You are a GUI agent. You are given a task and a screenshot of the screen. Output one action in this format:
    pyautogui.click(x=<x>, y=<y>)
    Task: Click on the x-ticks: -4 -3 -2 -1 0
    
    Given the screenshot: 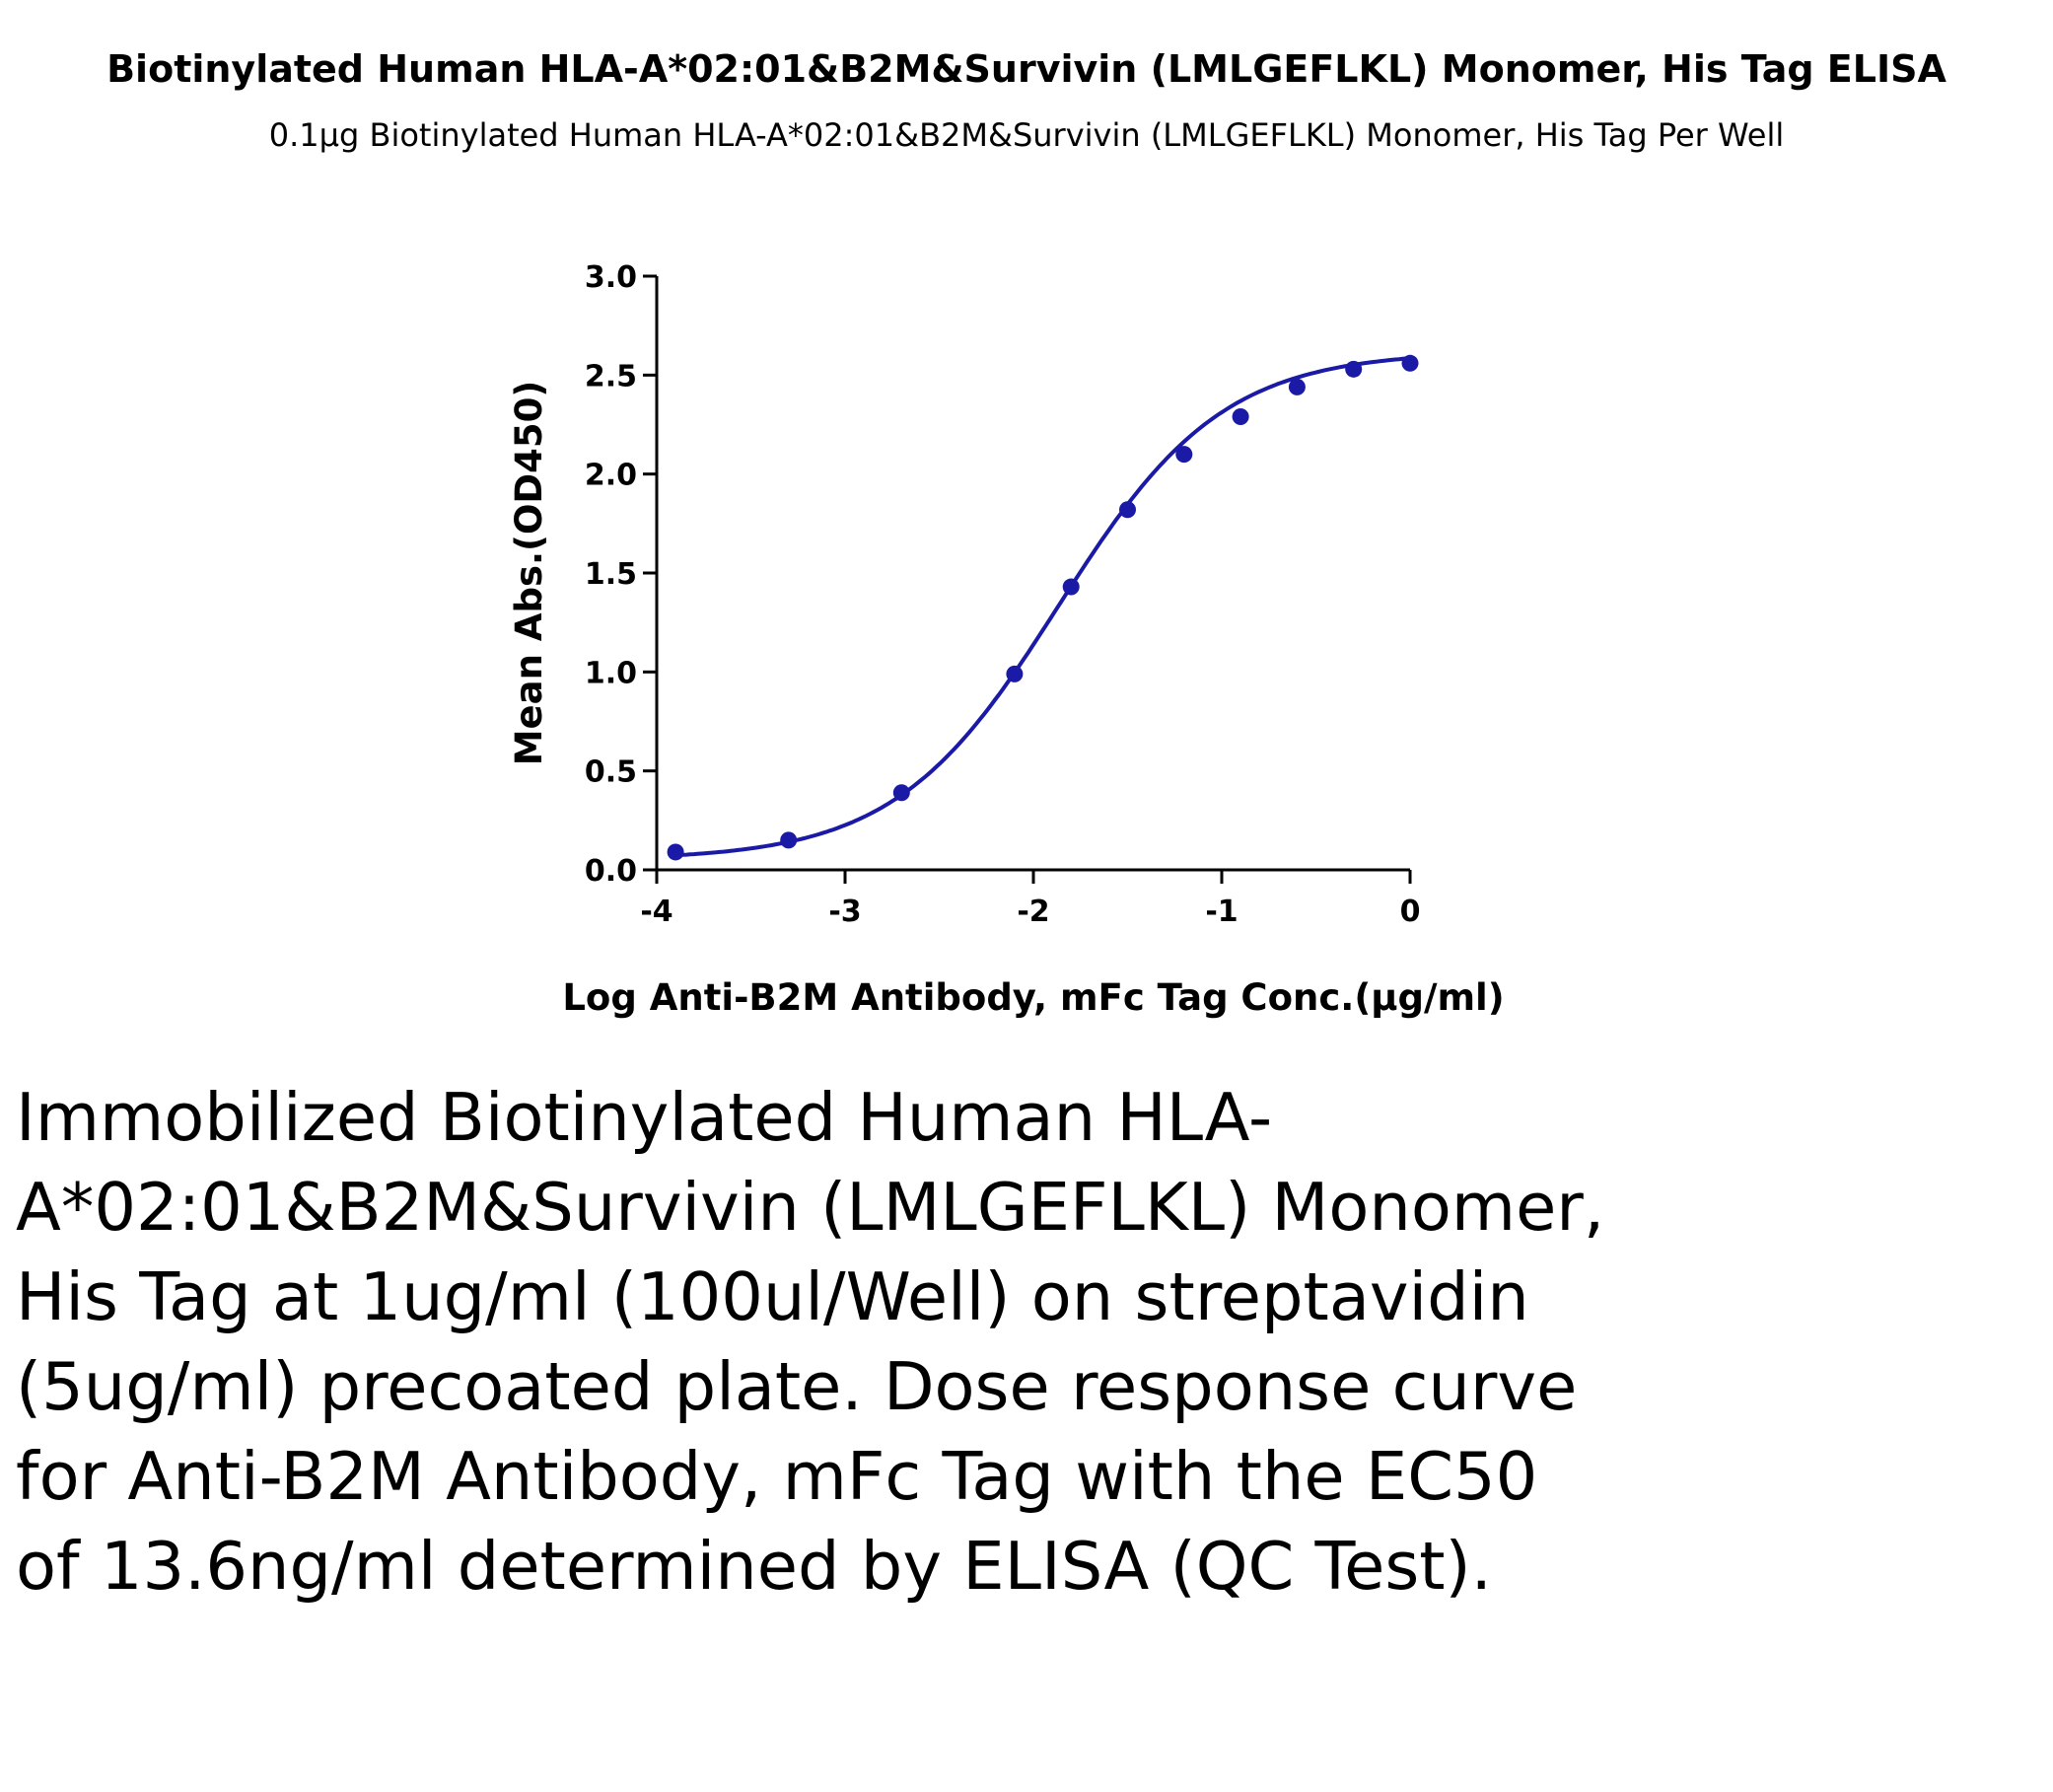 What is the action you would take?
    pyautogui.click(x=1030, y=899)
    